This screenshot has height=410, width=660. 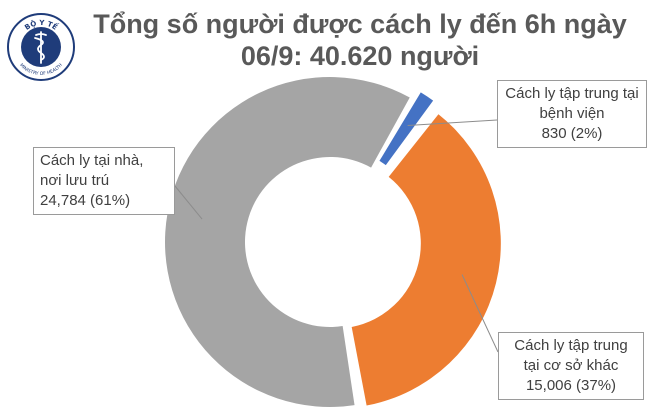 I want to click on callout-other-line-2: tại cơ sở khác, so click(x=571, y=365).